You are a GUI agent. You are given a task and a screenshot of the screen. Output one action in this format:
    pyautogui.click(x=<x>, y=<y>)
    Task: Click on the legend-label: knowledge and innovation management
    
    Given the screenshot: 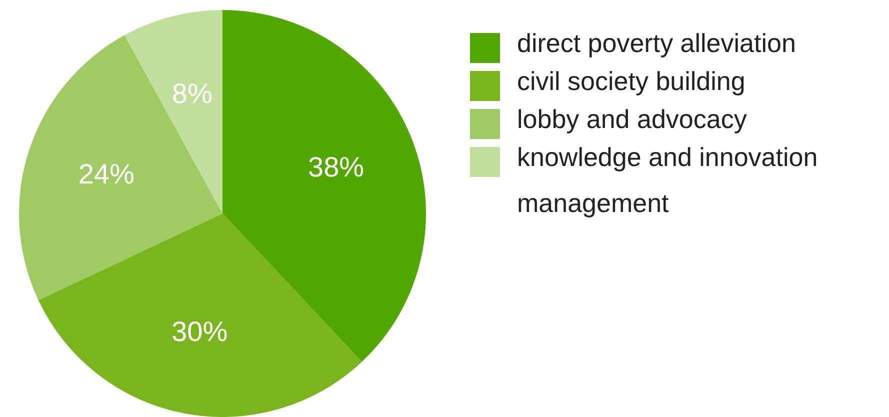 What is the action you would take?
    pyautogui.click(x=668, y=180)
    